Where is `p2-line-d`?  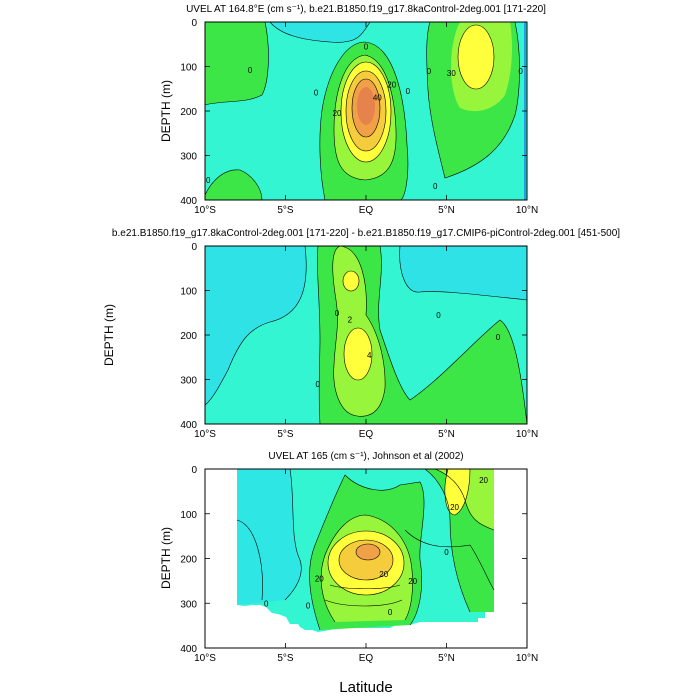
p2-line-d is located at coordinates (452, 335).